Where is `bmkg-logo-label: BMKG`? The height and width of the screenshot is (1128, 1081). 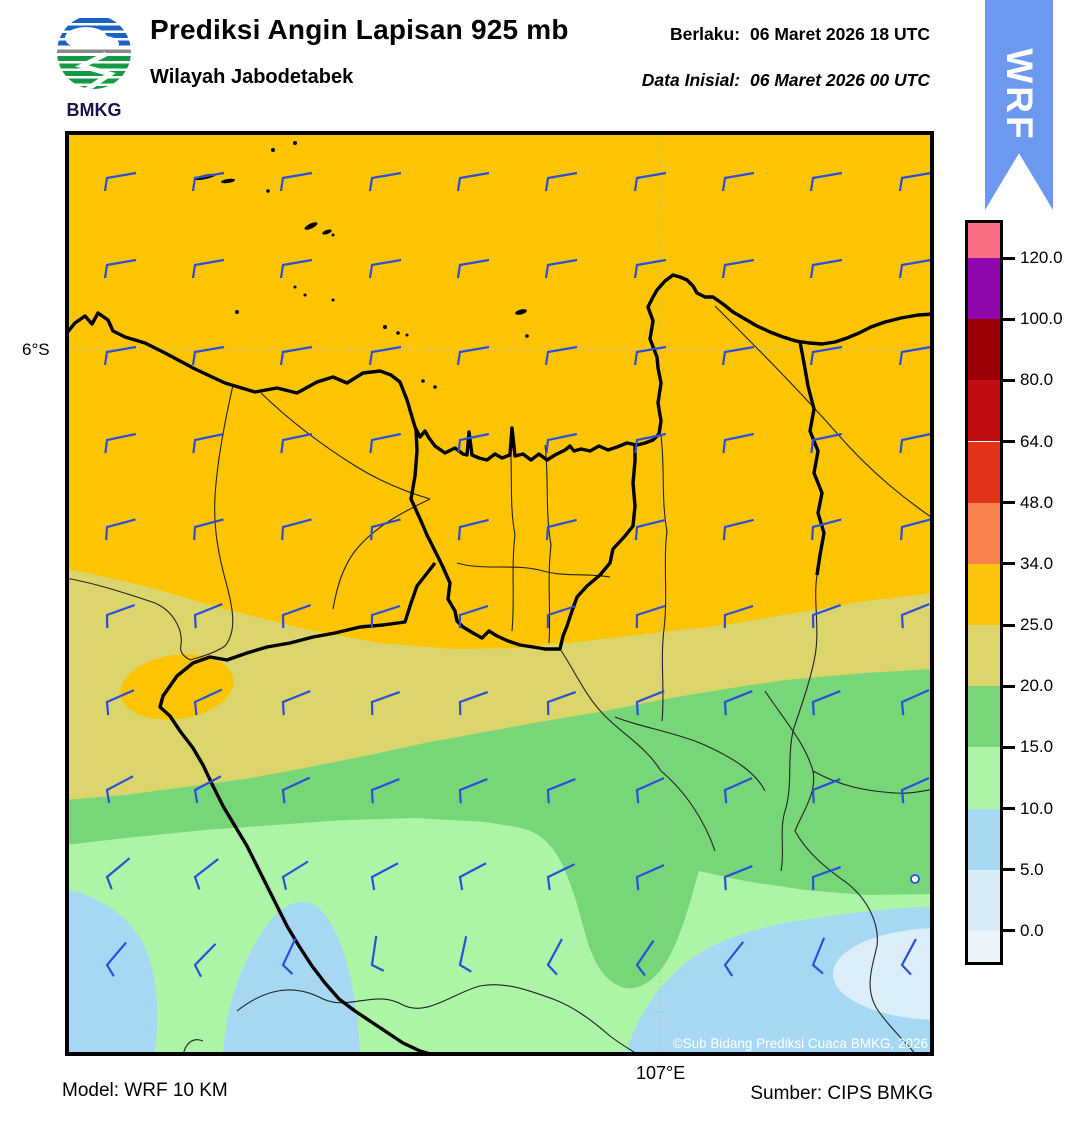
bmkg-logo-label: BMKG is located at coordinates (94, 110).